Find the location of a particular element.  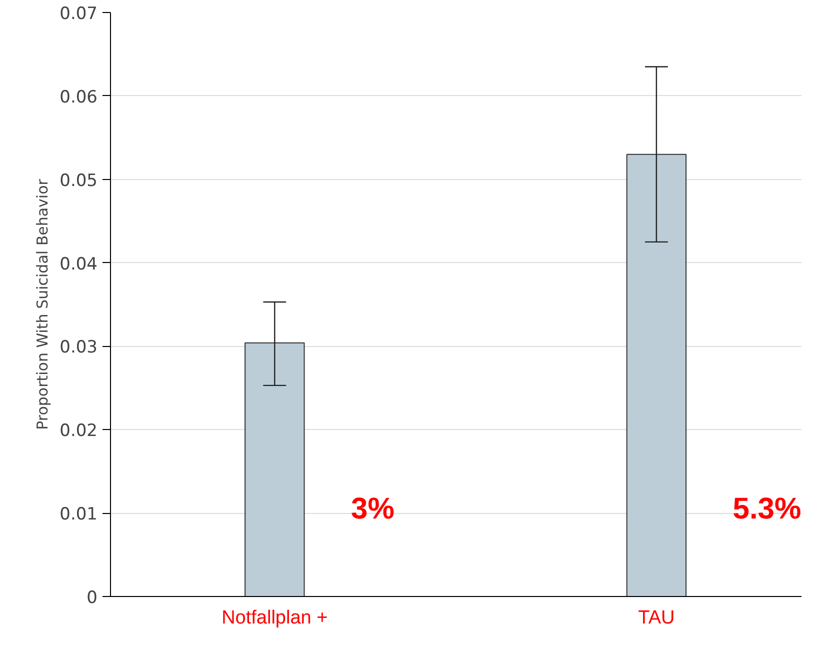

y-tick-label: 0 is located at coordinates (92, 598).